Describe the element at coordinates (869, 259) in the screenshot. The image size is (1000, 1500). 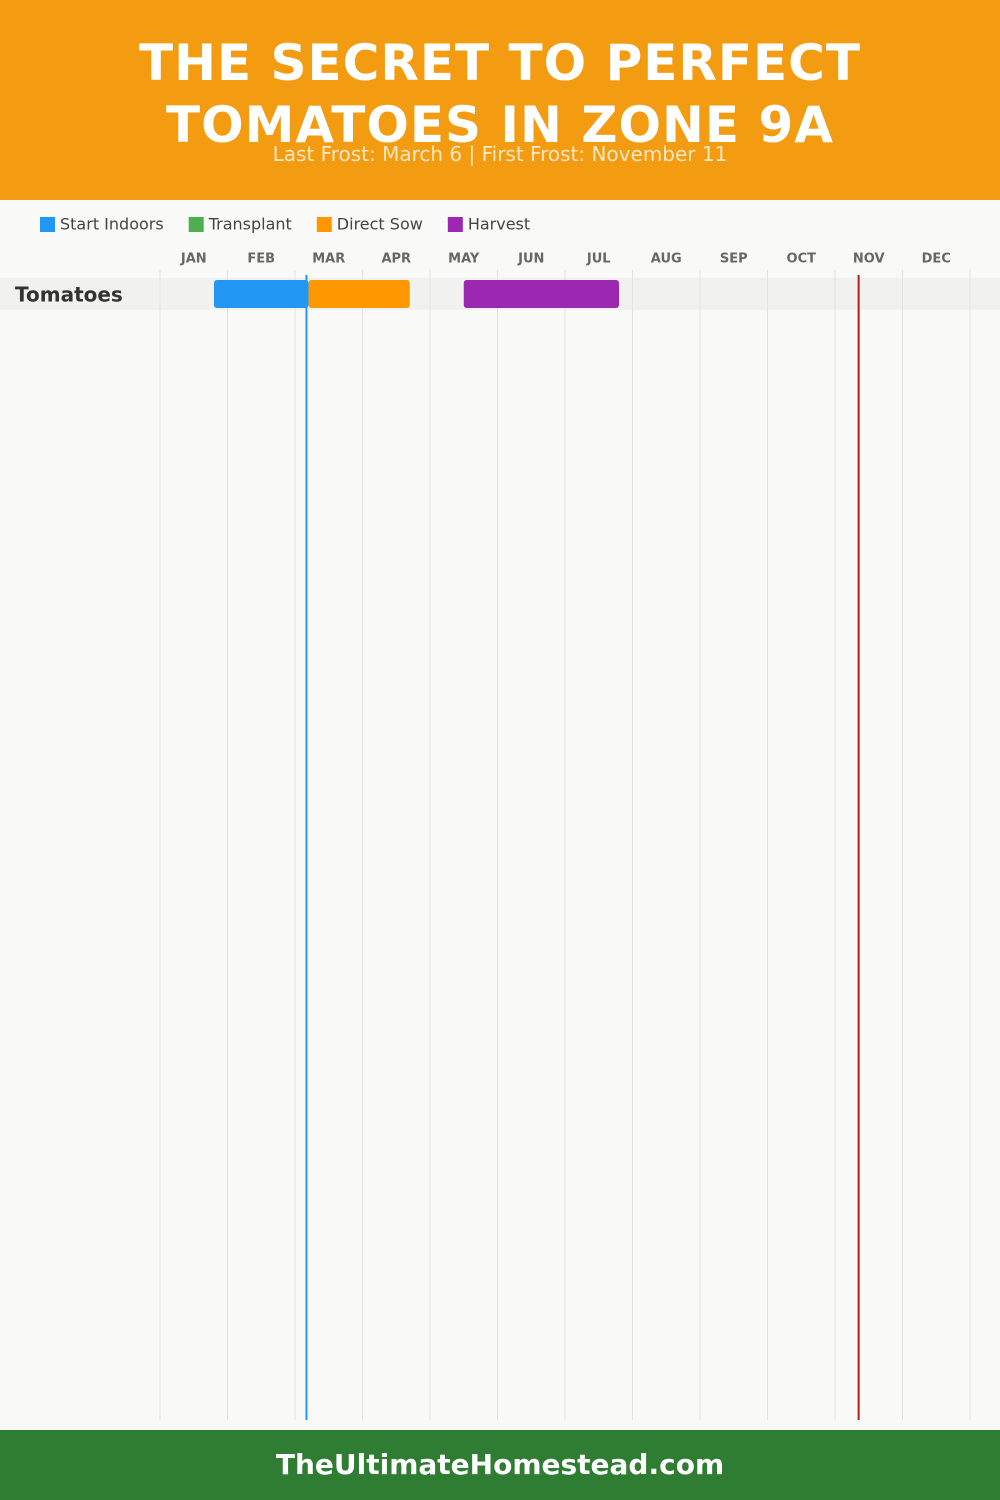
I see `month-label: NOV` at that location.